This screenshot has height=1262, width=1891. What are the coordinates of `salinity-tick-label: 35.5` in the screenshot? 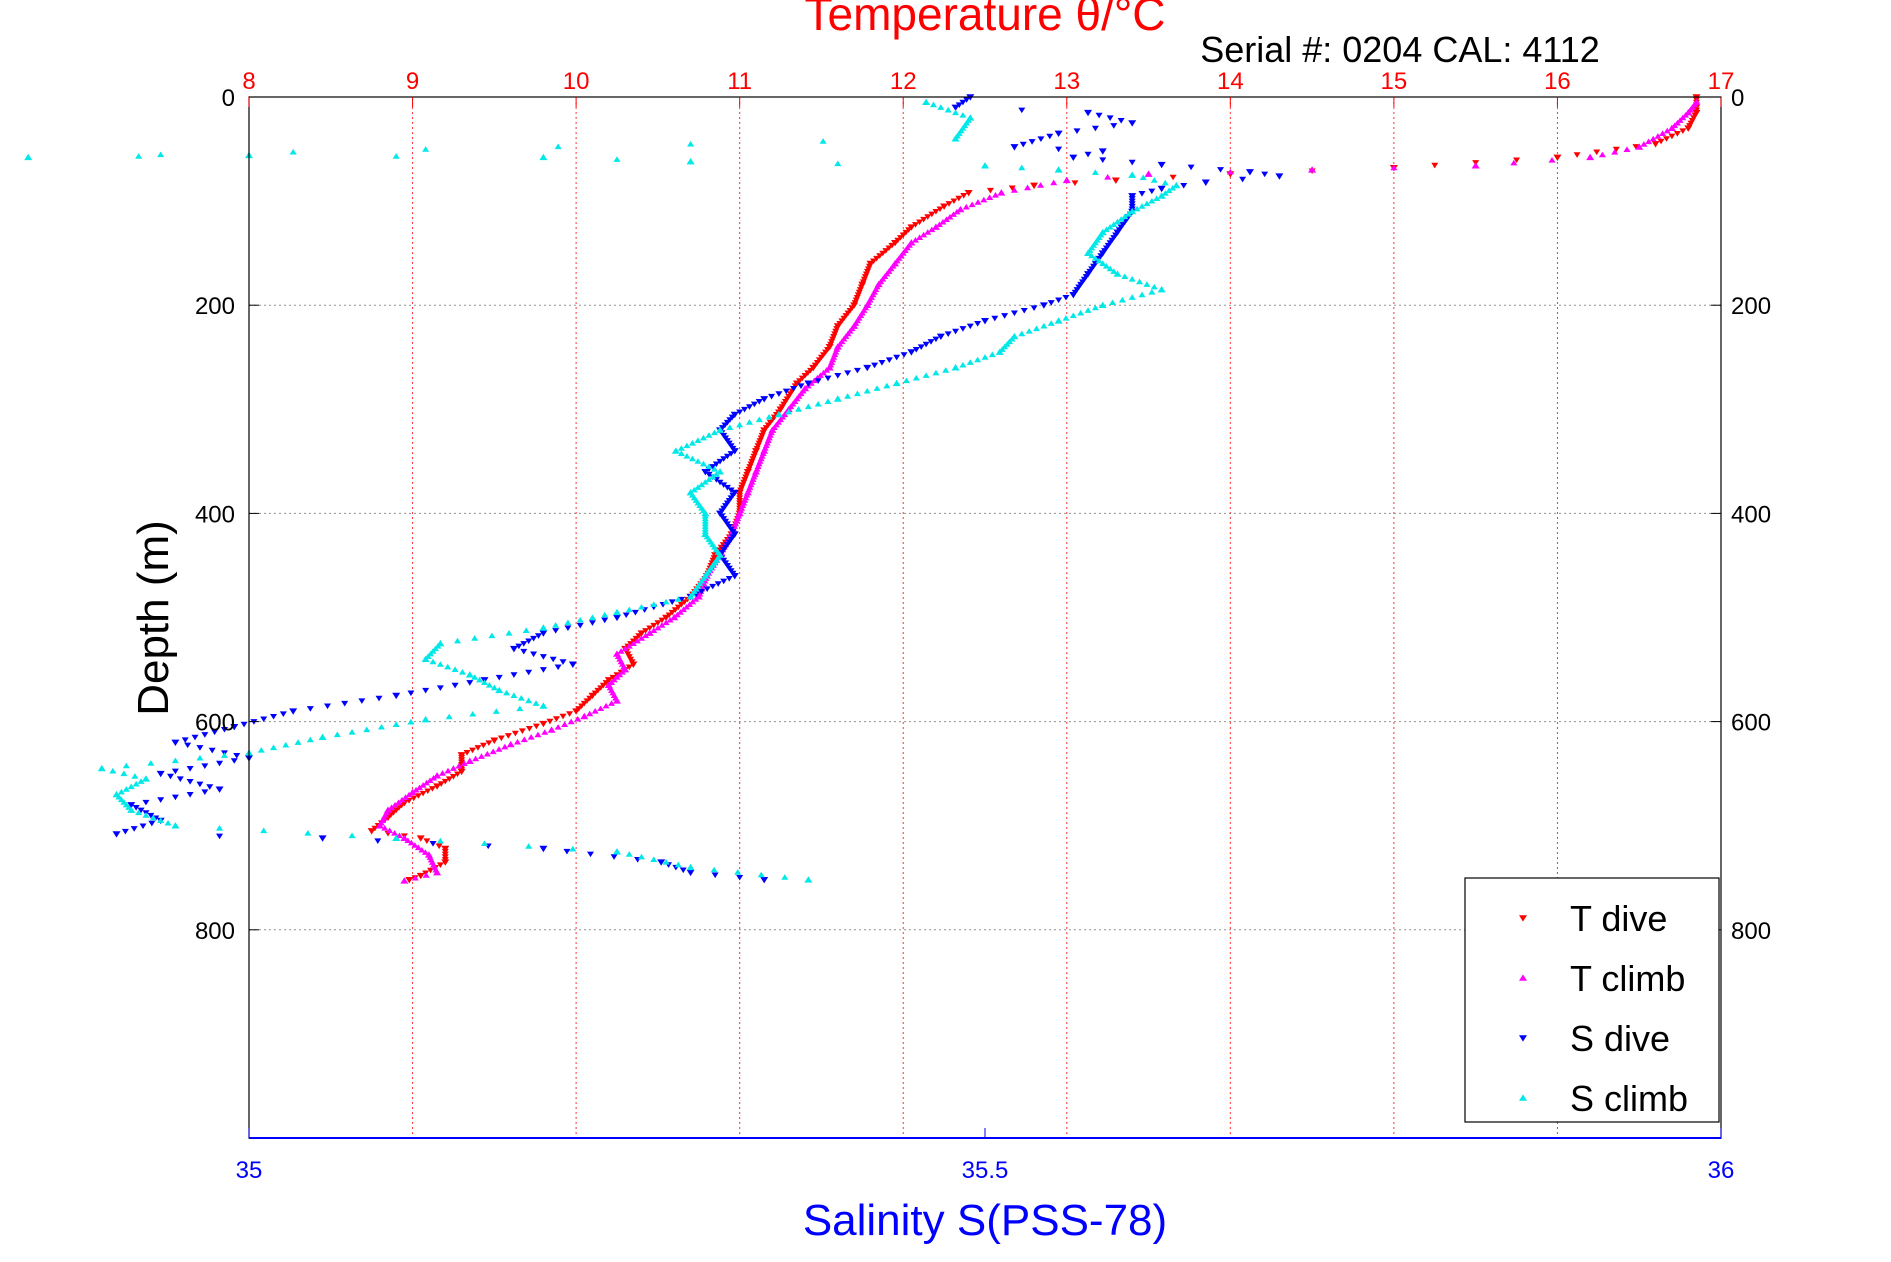 It's located at (985, 1170).